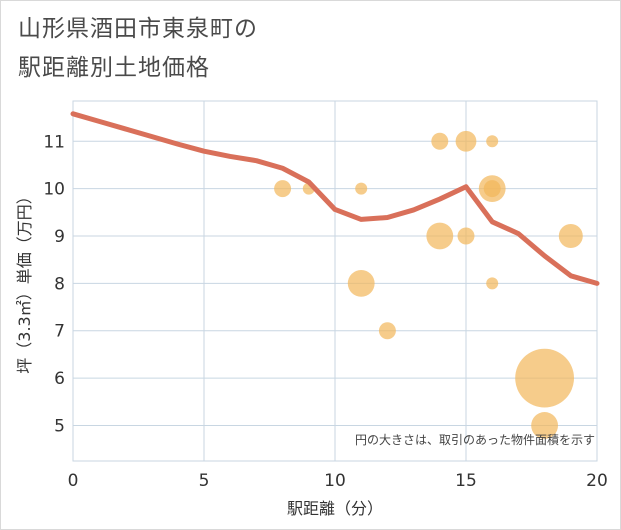  Describe the element at coordinates (59, 237) in the screenshot. I see `y-tick-label: 9` at that location.